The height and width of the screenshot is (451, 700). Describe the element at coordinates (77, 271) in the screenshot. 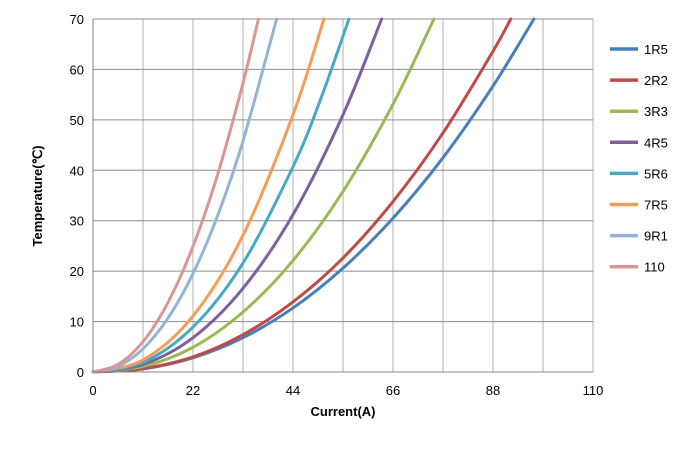

I see `y-tick-label: 20` at that location.